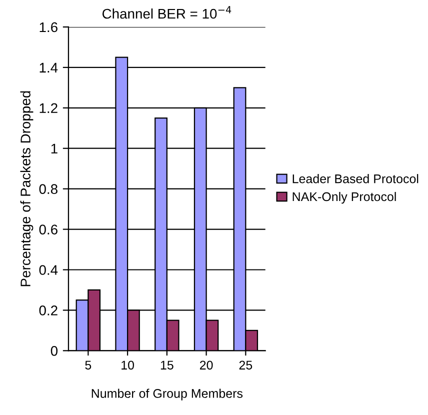 The image size is (428, 415). Describe the element at coordinates (48, 229) in the screenshot. I see `y-tick-label: 0.6` at that location.